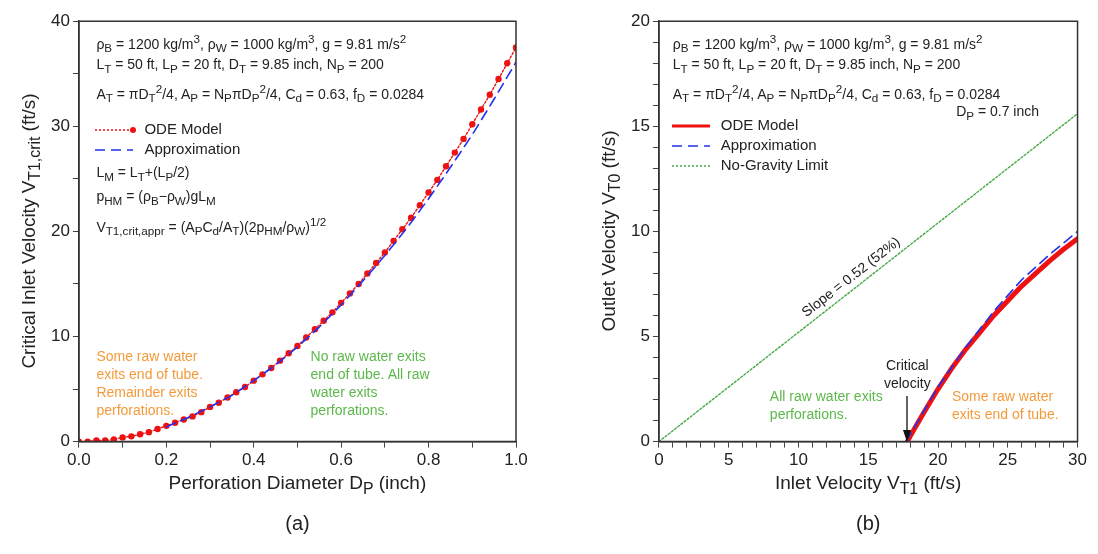 The image size is (1098, 554). What do you see at coordinates (868, 460) in the screenshot?
I see `x-tick-label: 15` at bounding box center [868, 460].